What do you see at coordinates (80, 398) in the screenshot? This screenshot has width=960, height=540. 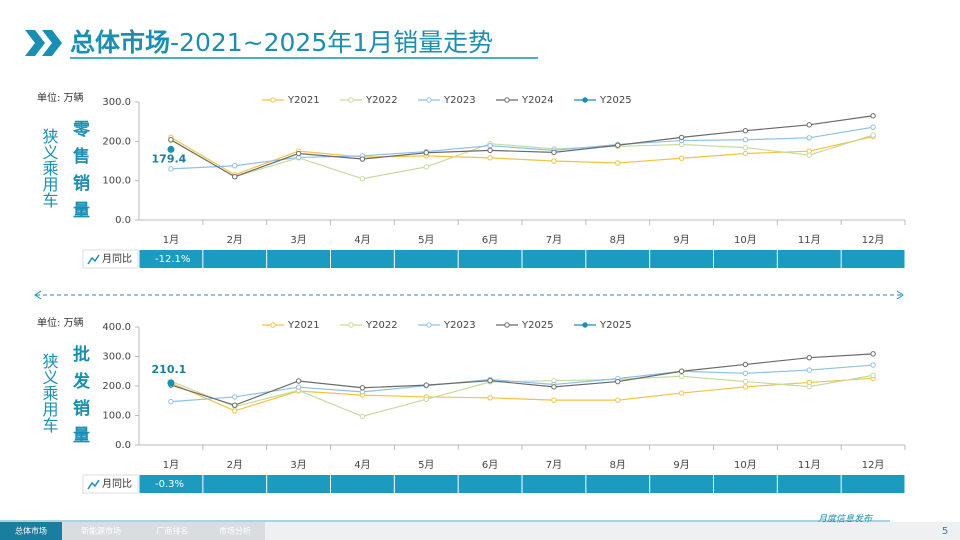 I see `metric-label: 批发销量` at bounding box center [80, 398].